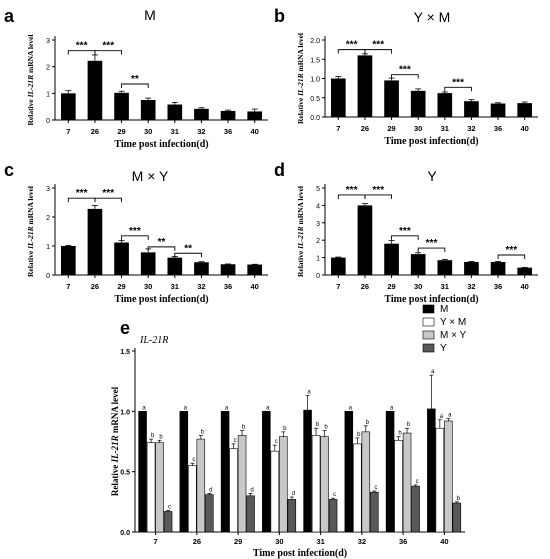 This screenshot has width=550, height=559. I want to click on y-axis-label: Relative IL-21R mRNA level, so click(300, 231).